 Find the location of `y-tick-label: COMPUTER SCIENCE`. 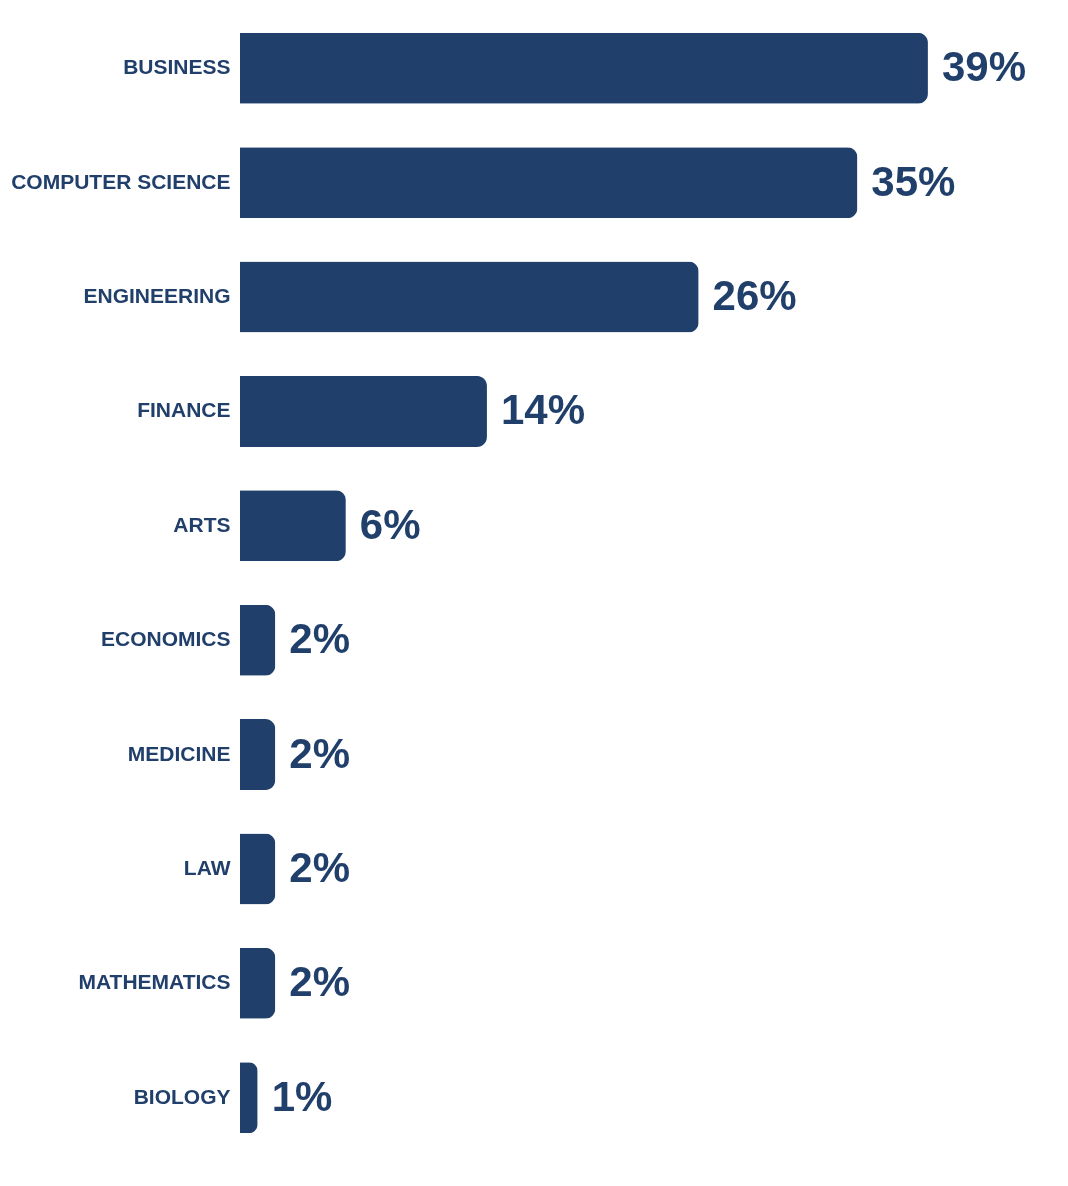

y-tick-label: COMPUTER SCIENCE is located at coordinates (121, 181).